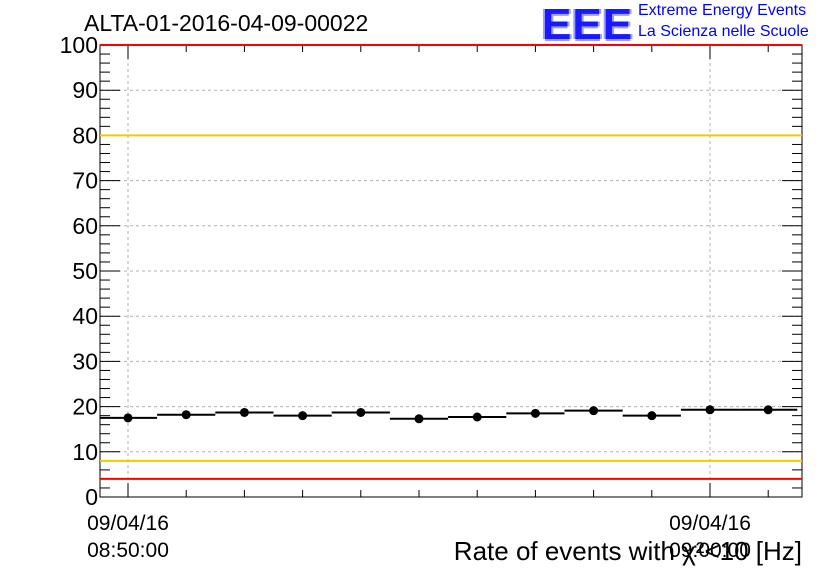  What do you see at coordinates (85, 316) in the screenshot?
I see `y-tick-label: 40` at bounding box center [85, 316].